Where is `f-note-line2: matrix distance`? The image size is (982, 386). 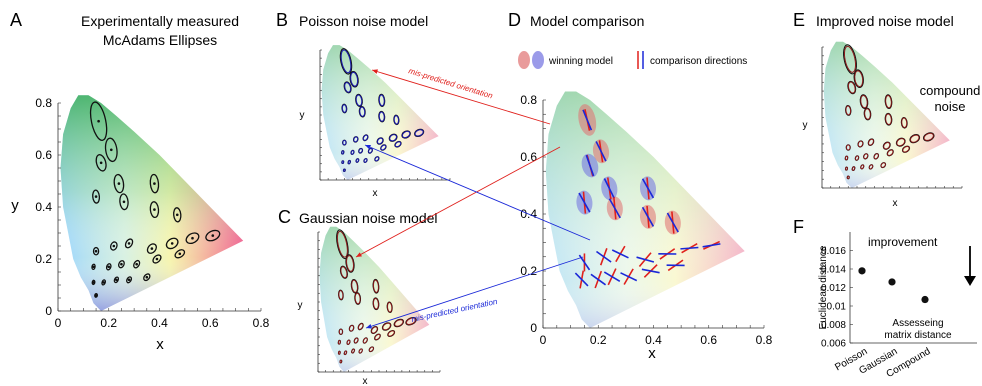 f-note-line2: matrix distance is located at coordinates (918, 335).